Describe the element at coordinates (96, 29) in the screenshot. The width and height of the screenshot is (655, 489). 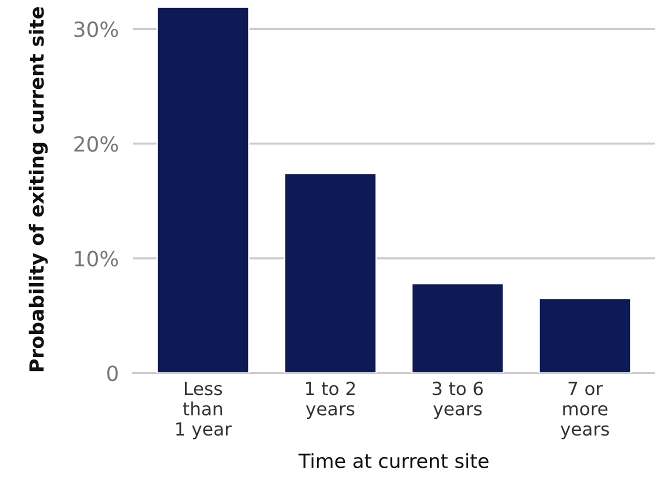
I see `y-tick-label: 30%` at that location.